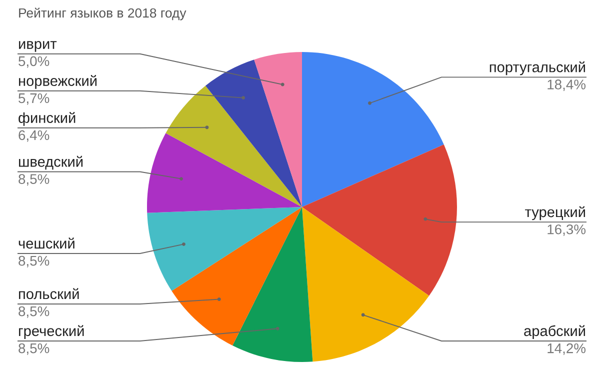 The height and width of the screenshot is (373, 604). Describe the element at coordinates (567, 349) in the screenshot. I see `data-label: 14,2%` at that location.